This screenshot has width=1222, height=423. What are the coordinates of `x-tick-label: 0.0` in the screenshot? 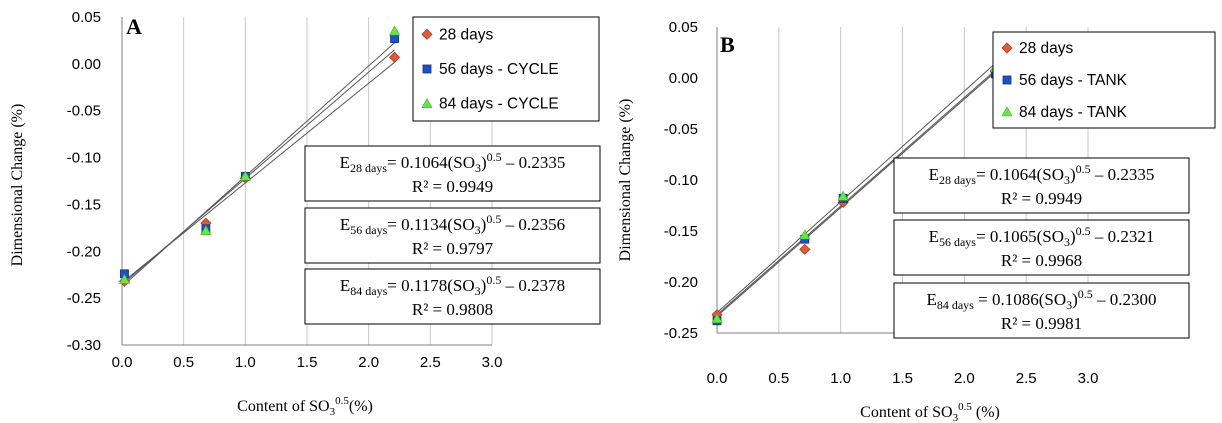 It's located at (122, 362).